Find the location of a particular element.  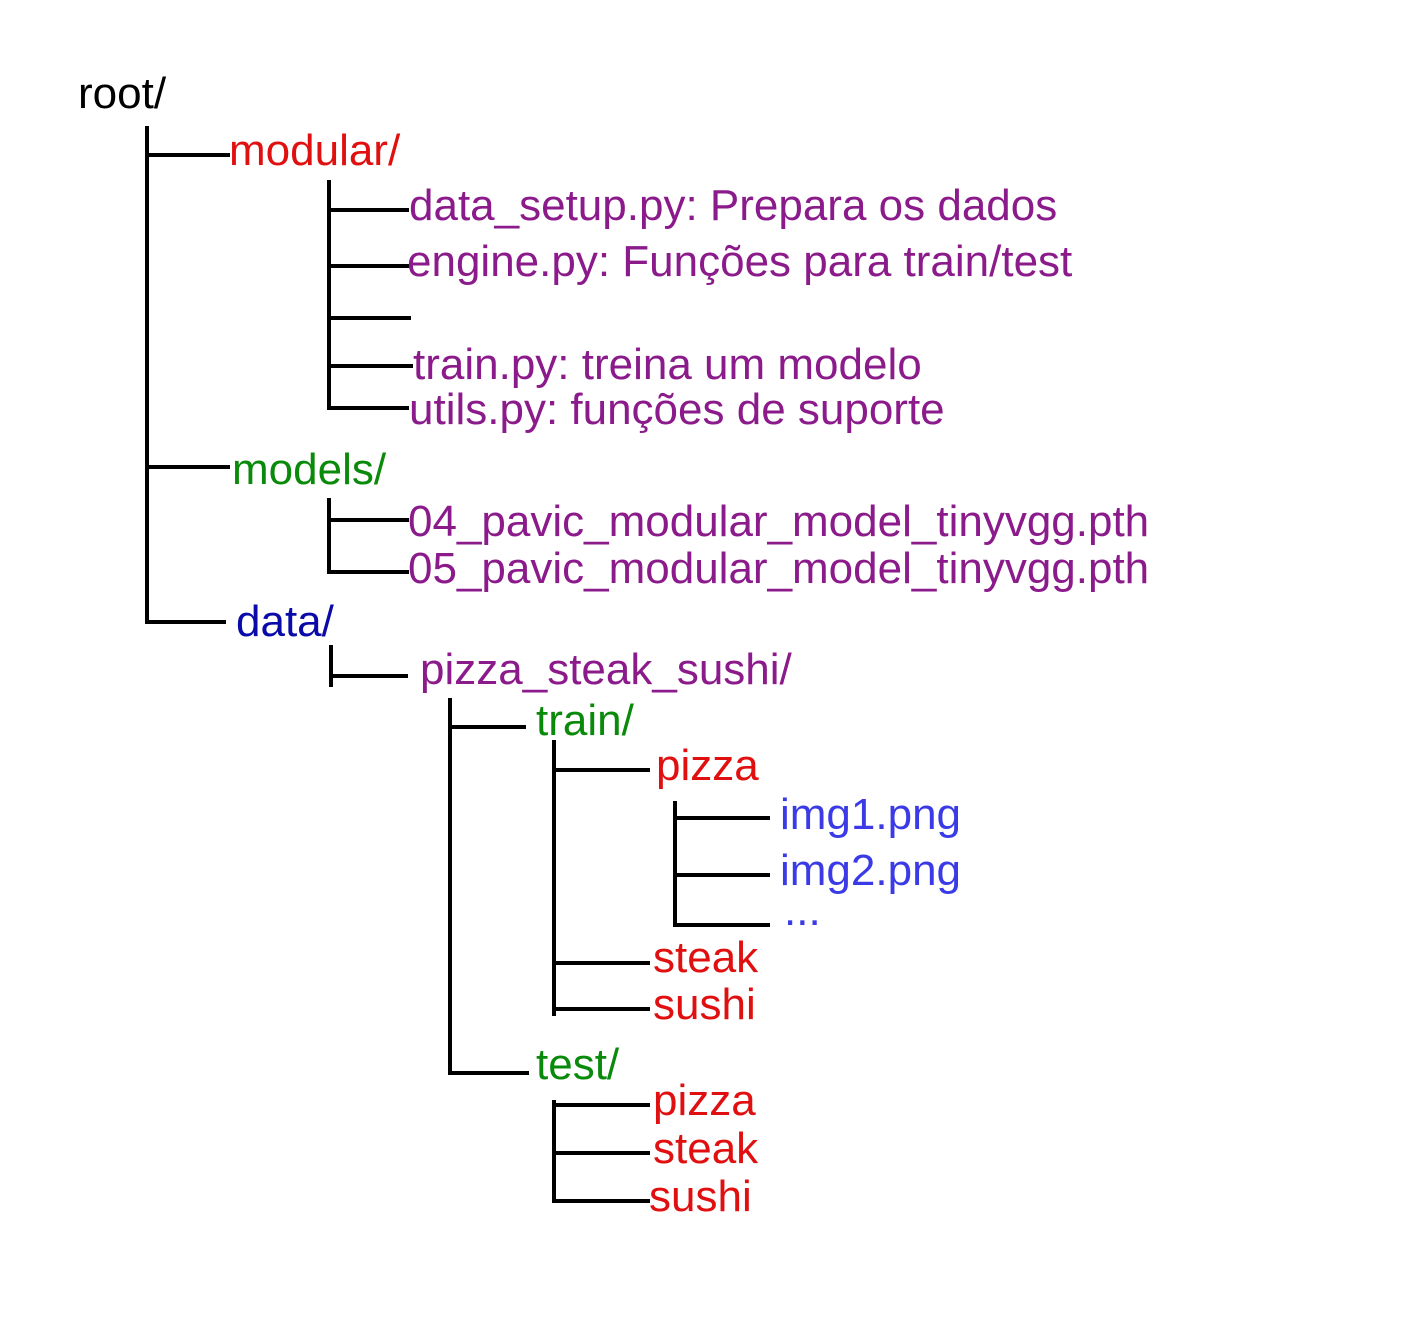

test-class-pizza: pizza is located at coordinates (704, 1100).